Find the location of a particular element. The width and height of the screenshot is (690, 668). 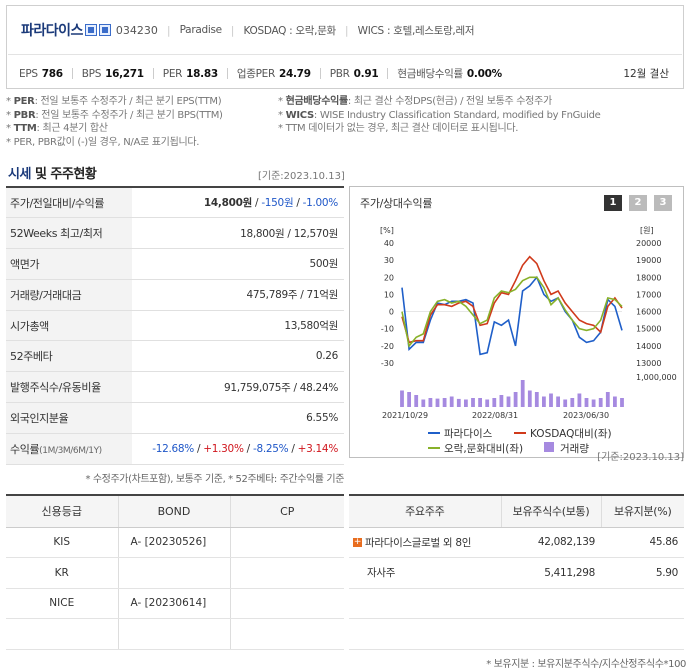

metric-label-sector-per: 업종PER is located at coordinates (255, 74).